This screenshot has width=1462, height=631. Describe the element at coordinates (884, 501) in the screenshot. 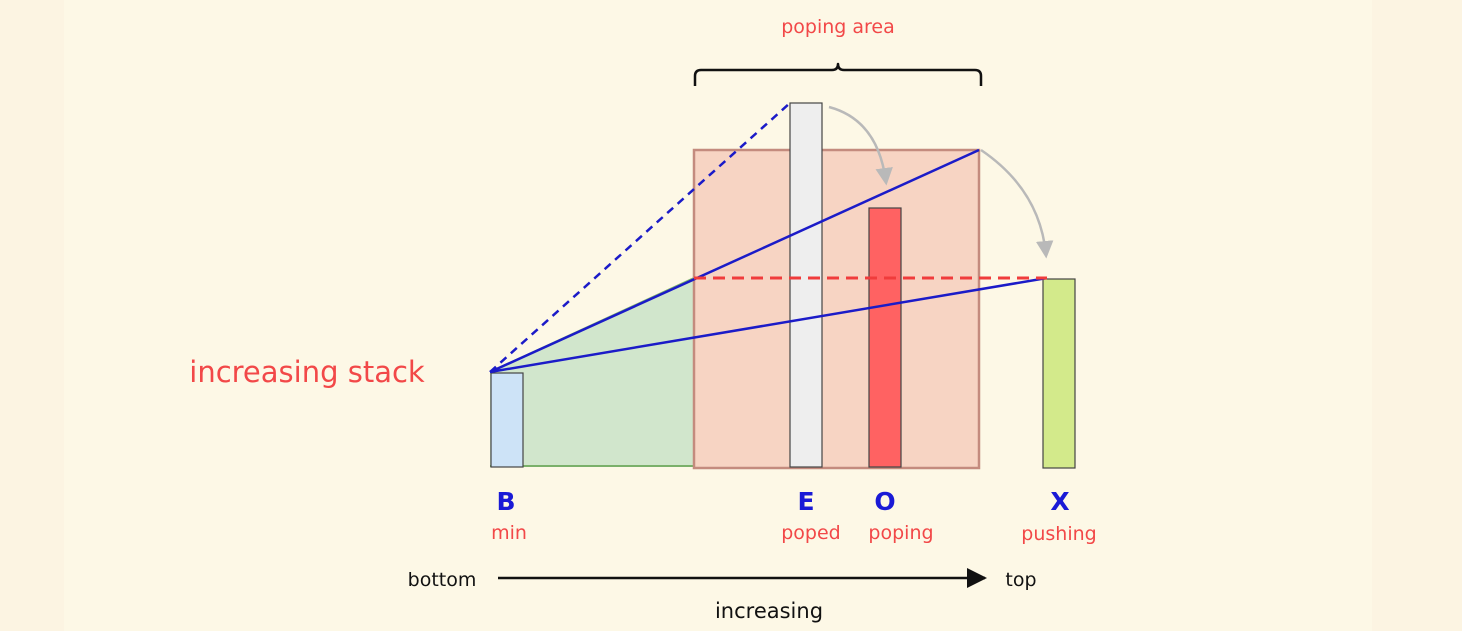

I see `bar-o-letter: O` at that location.